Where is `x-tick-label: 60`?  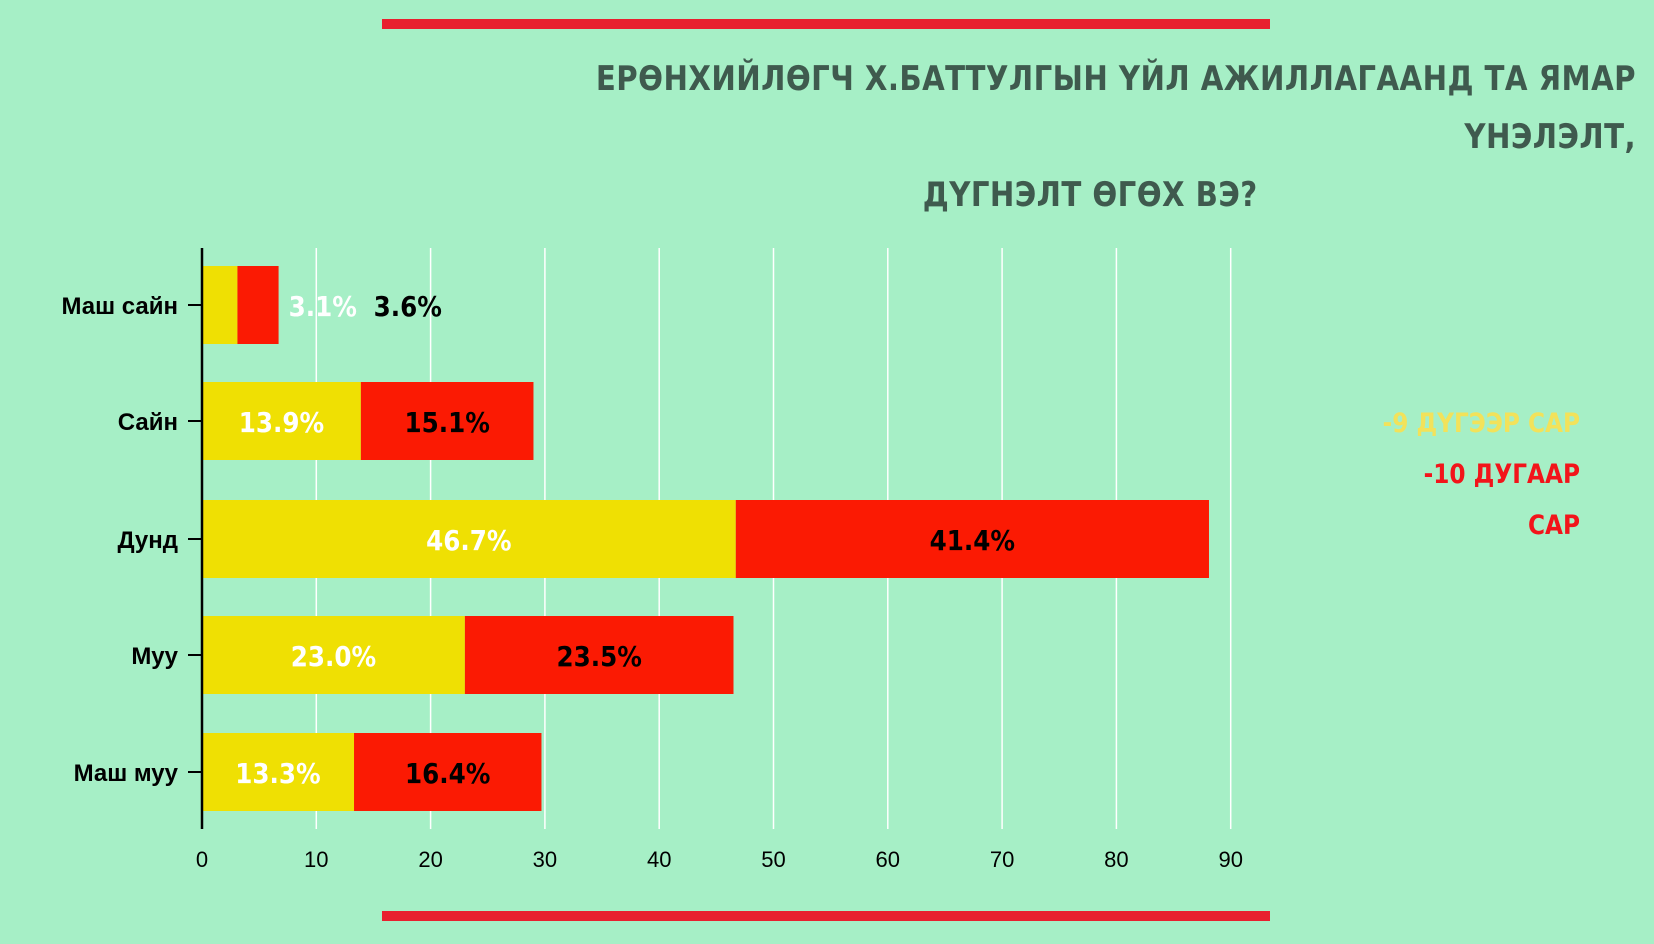
x-tick-label: 60 is located at coordinates (888, 859).